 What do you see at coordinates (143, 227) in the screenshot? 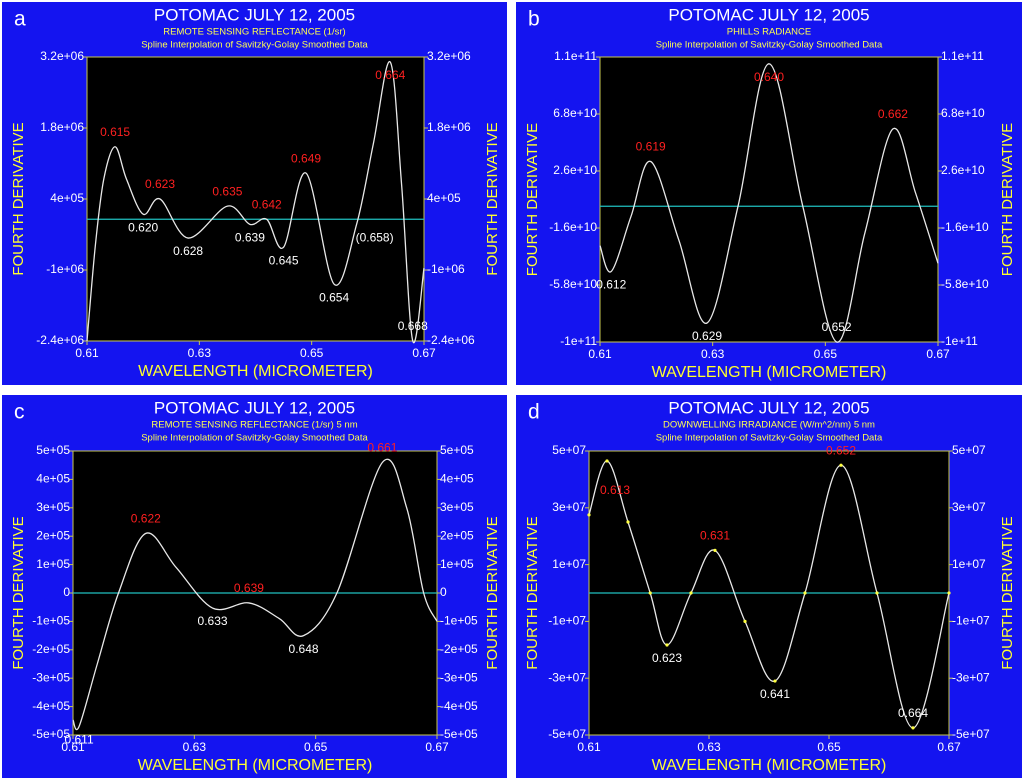
I see `annotation: 0.620` at bounding box center [143, 227].